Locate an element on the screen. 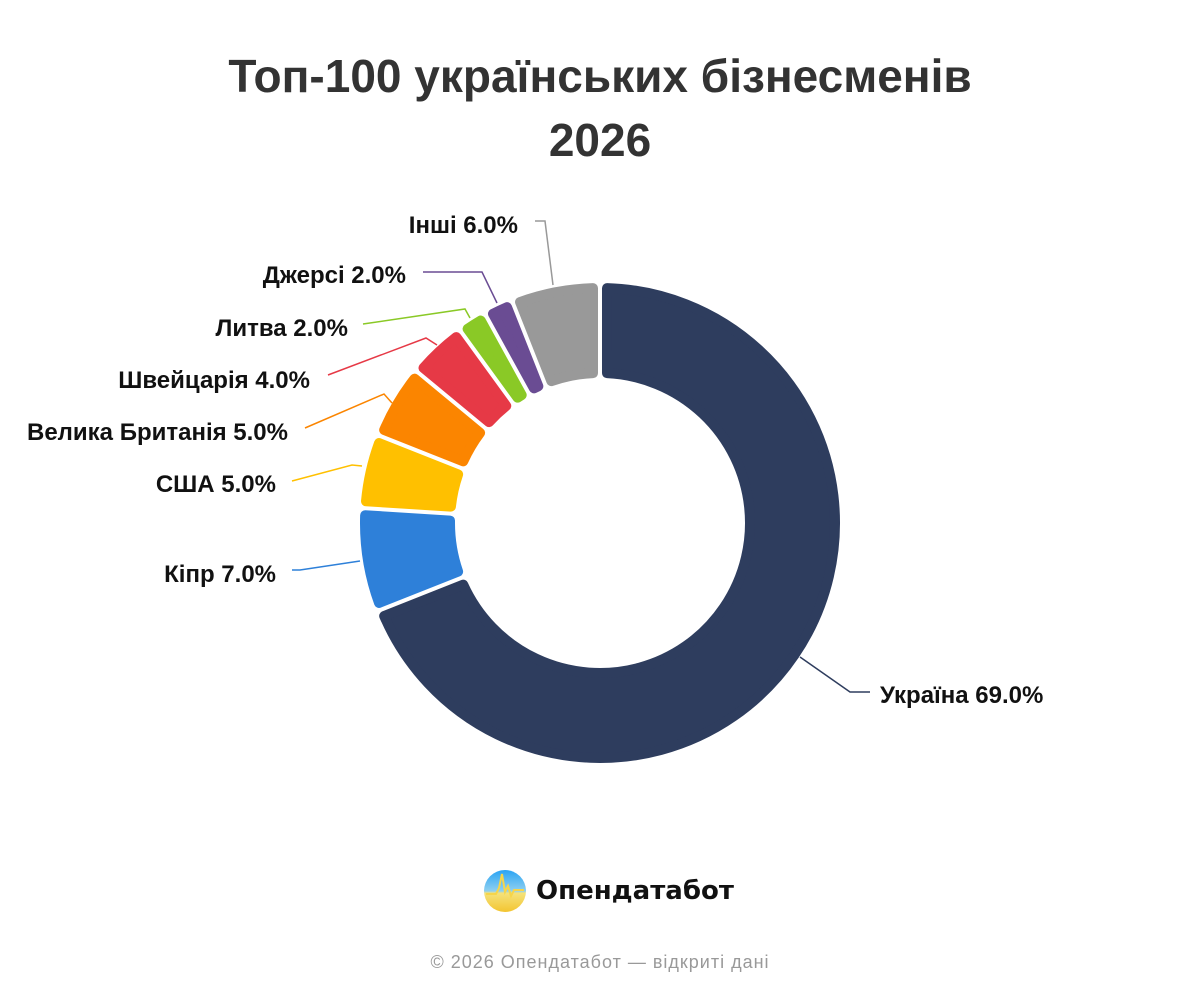 This screenshot has height=1000, width=1200. footer-copyright: © 2026 Опендатабот — відкриті дані is located at coordinates (600, 962).